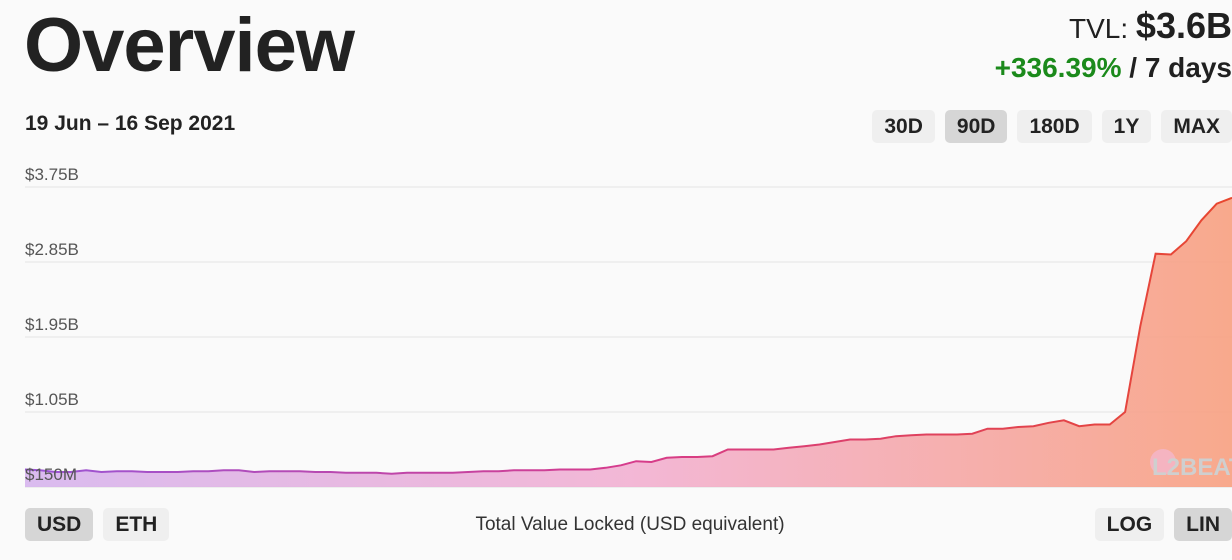  I want to click on scale-selector: LOG LIN, so click(1163, 524).